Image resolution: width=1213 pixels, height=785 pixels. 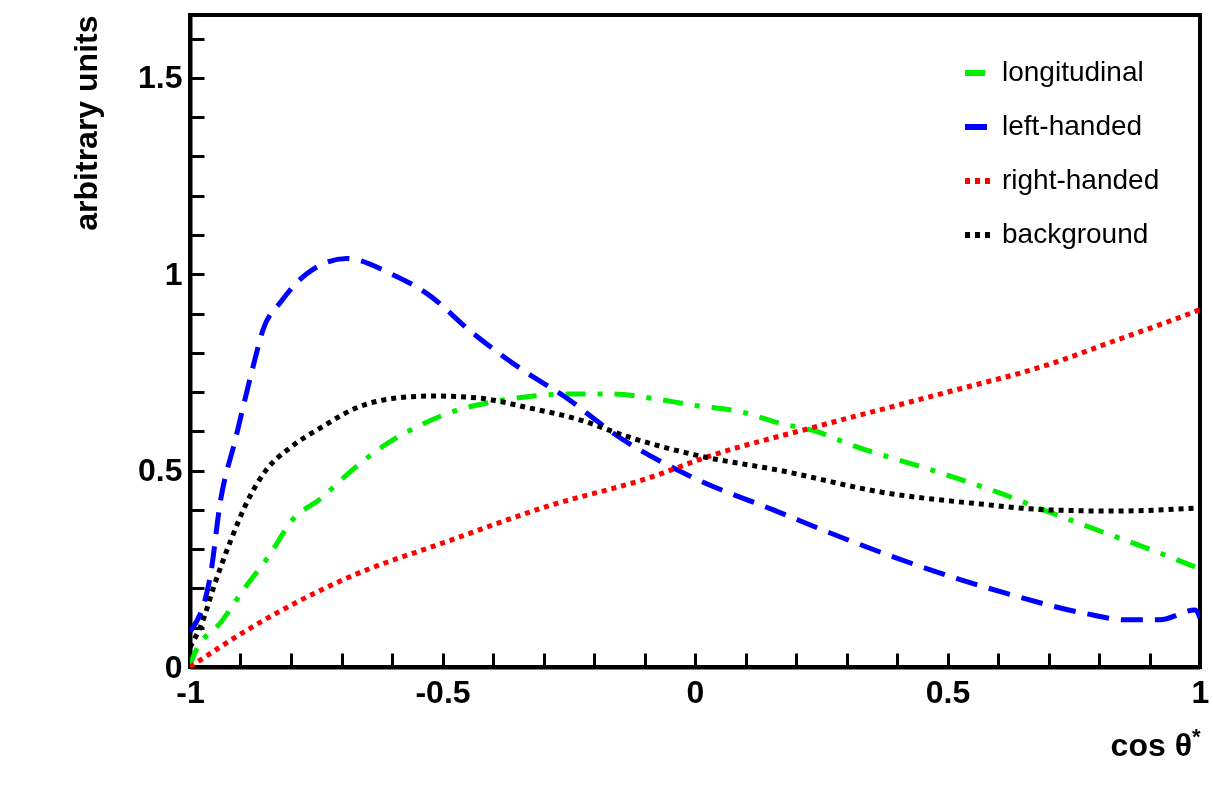 I want to click on x-tick-label: -0.5, so click(x=443, y=691).